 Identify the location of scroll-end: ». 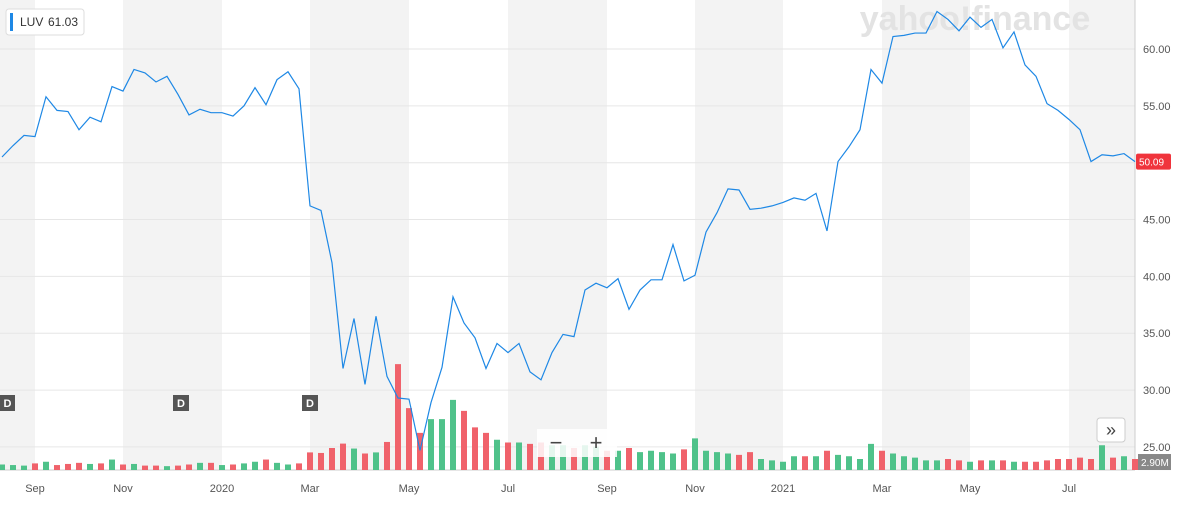
(1111, 430).